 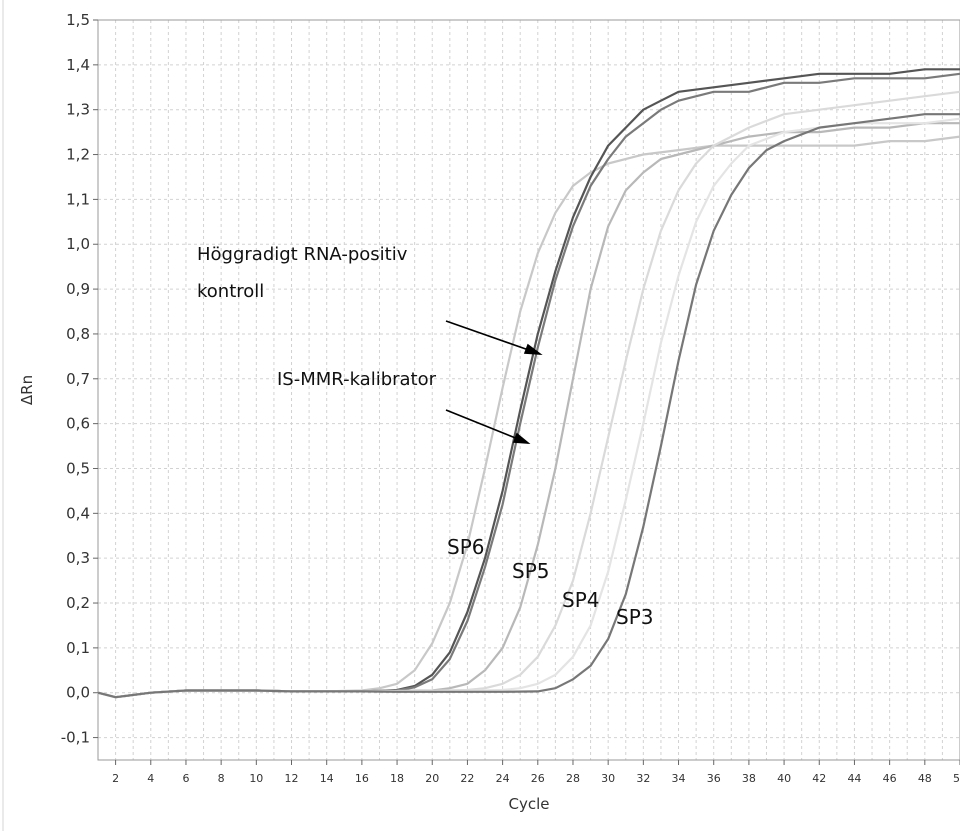 What do you see at coordinates (819, 778) in the screenshot?
I see `x-tick-label: 42` at bounding box center [819, 778].